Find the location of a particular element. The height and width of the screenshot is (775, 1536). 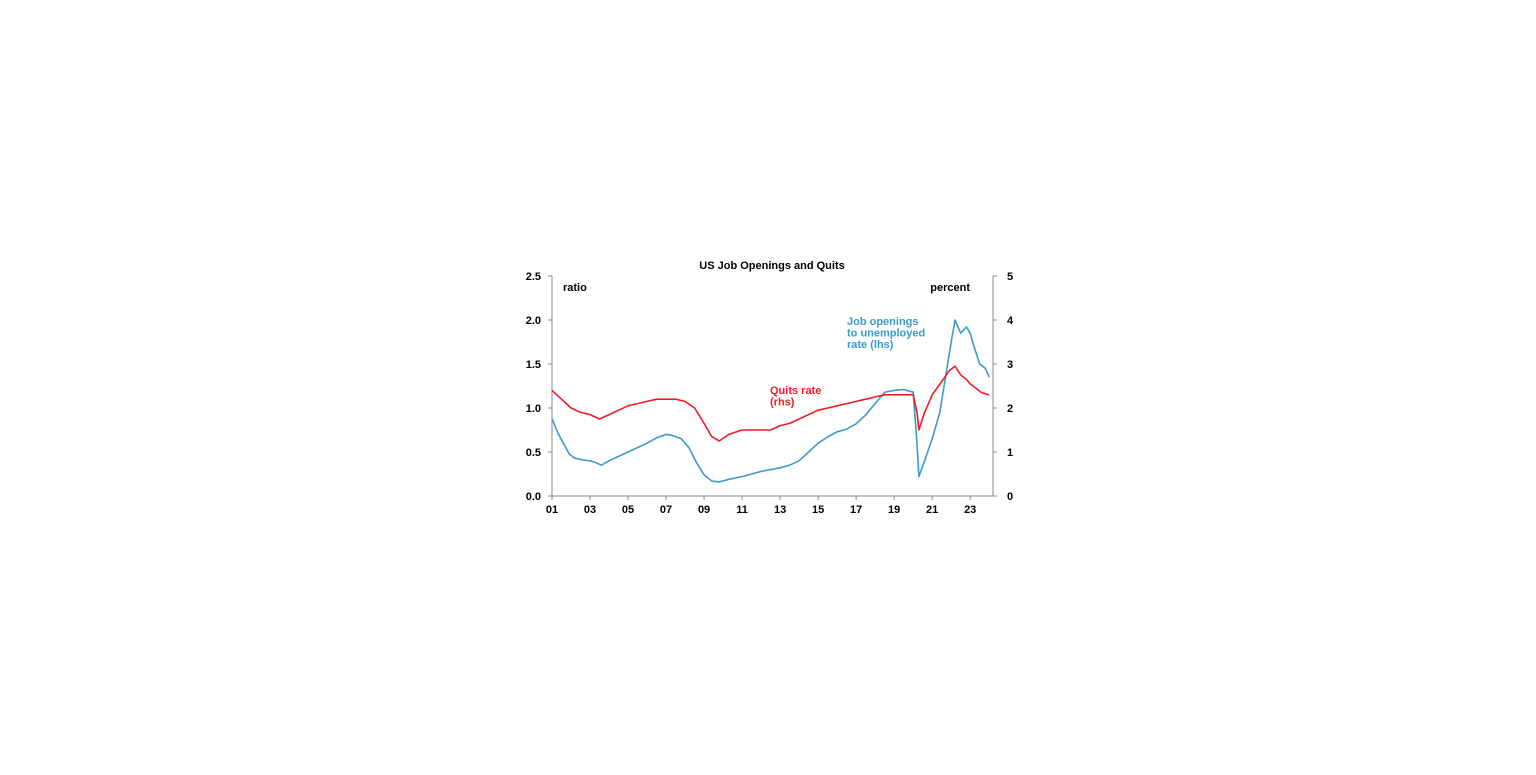

series-line-job-openings is located at coordinates (770, 401).